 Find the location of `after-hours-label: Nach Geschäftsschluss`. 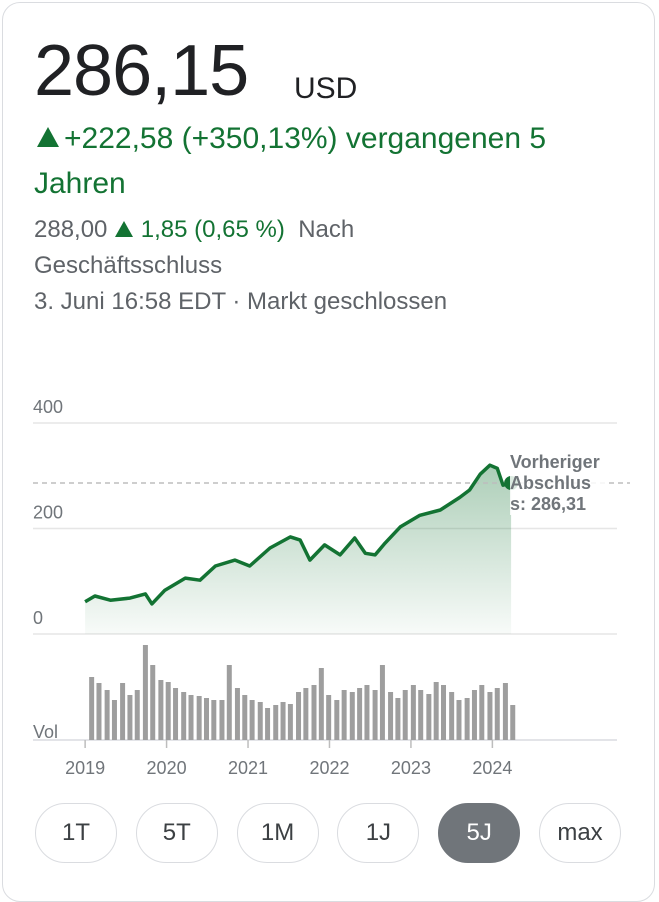

after-hours-label: Nach Geschäftsschluss is located at coordinates (194, 247).